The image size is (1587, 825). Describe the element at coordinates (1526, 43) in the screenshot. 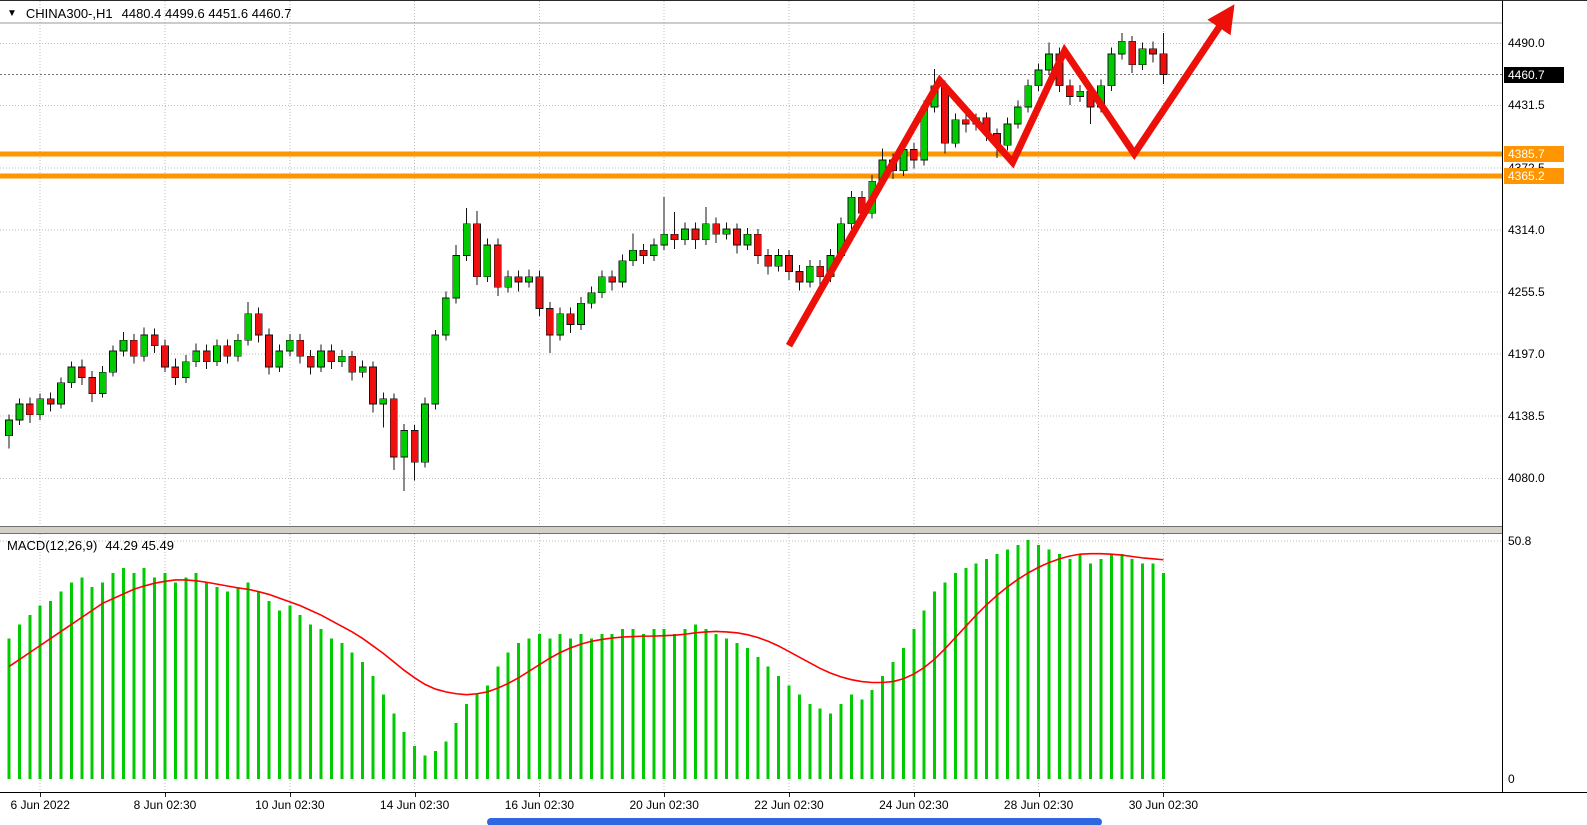

I see `price-axis-label: 4490.0` at that location.